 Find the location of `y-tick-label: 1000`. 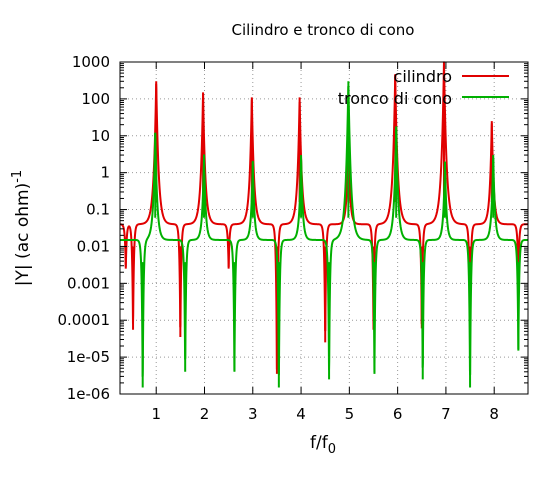

y-tick-label: 1000 is located at coordinates (91, 62).